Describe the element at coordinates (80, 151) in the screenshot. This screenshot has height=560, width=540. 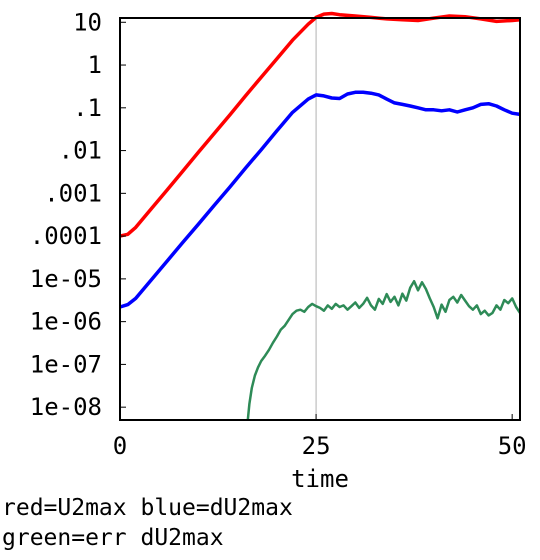
I see `y-tick-label: .01` at that location.